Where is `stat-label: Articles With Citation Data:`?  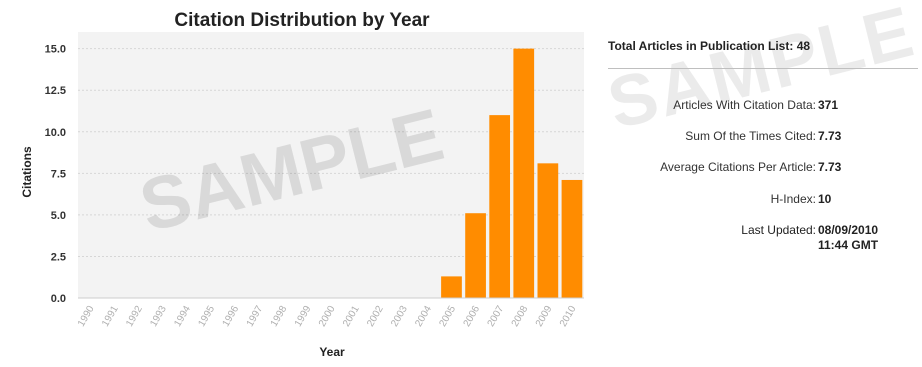 stat-label: Articles With Citation Data: is located at coordinates (744, 105).